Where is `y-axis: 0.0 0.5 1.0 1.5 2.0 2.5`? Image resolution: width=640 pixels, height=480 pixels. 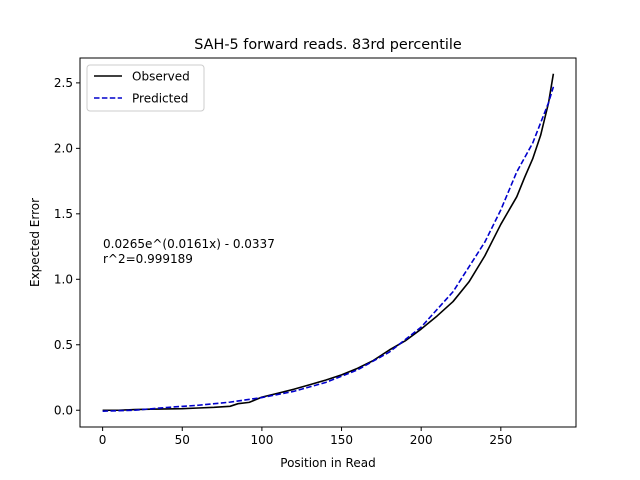 y-axis: 0.0 0.5 1.0 1.5 2.0 2.5 is located at coordinates (67, 247).